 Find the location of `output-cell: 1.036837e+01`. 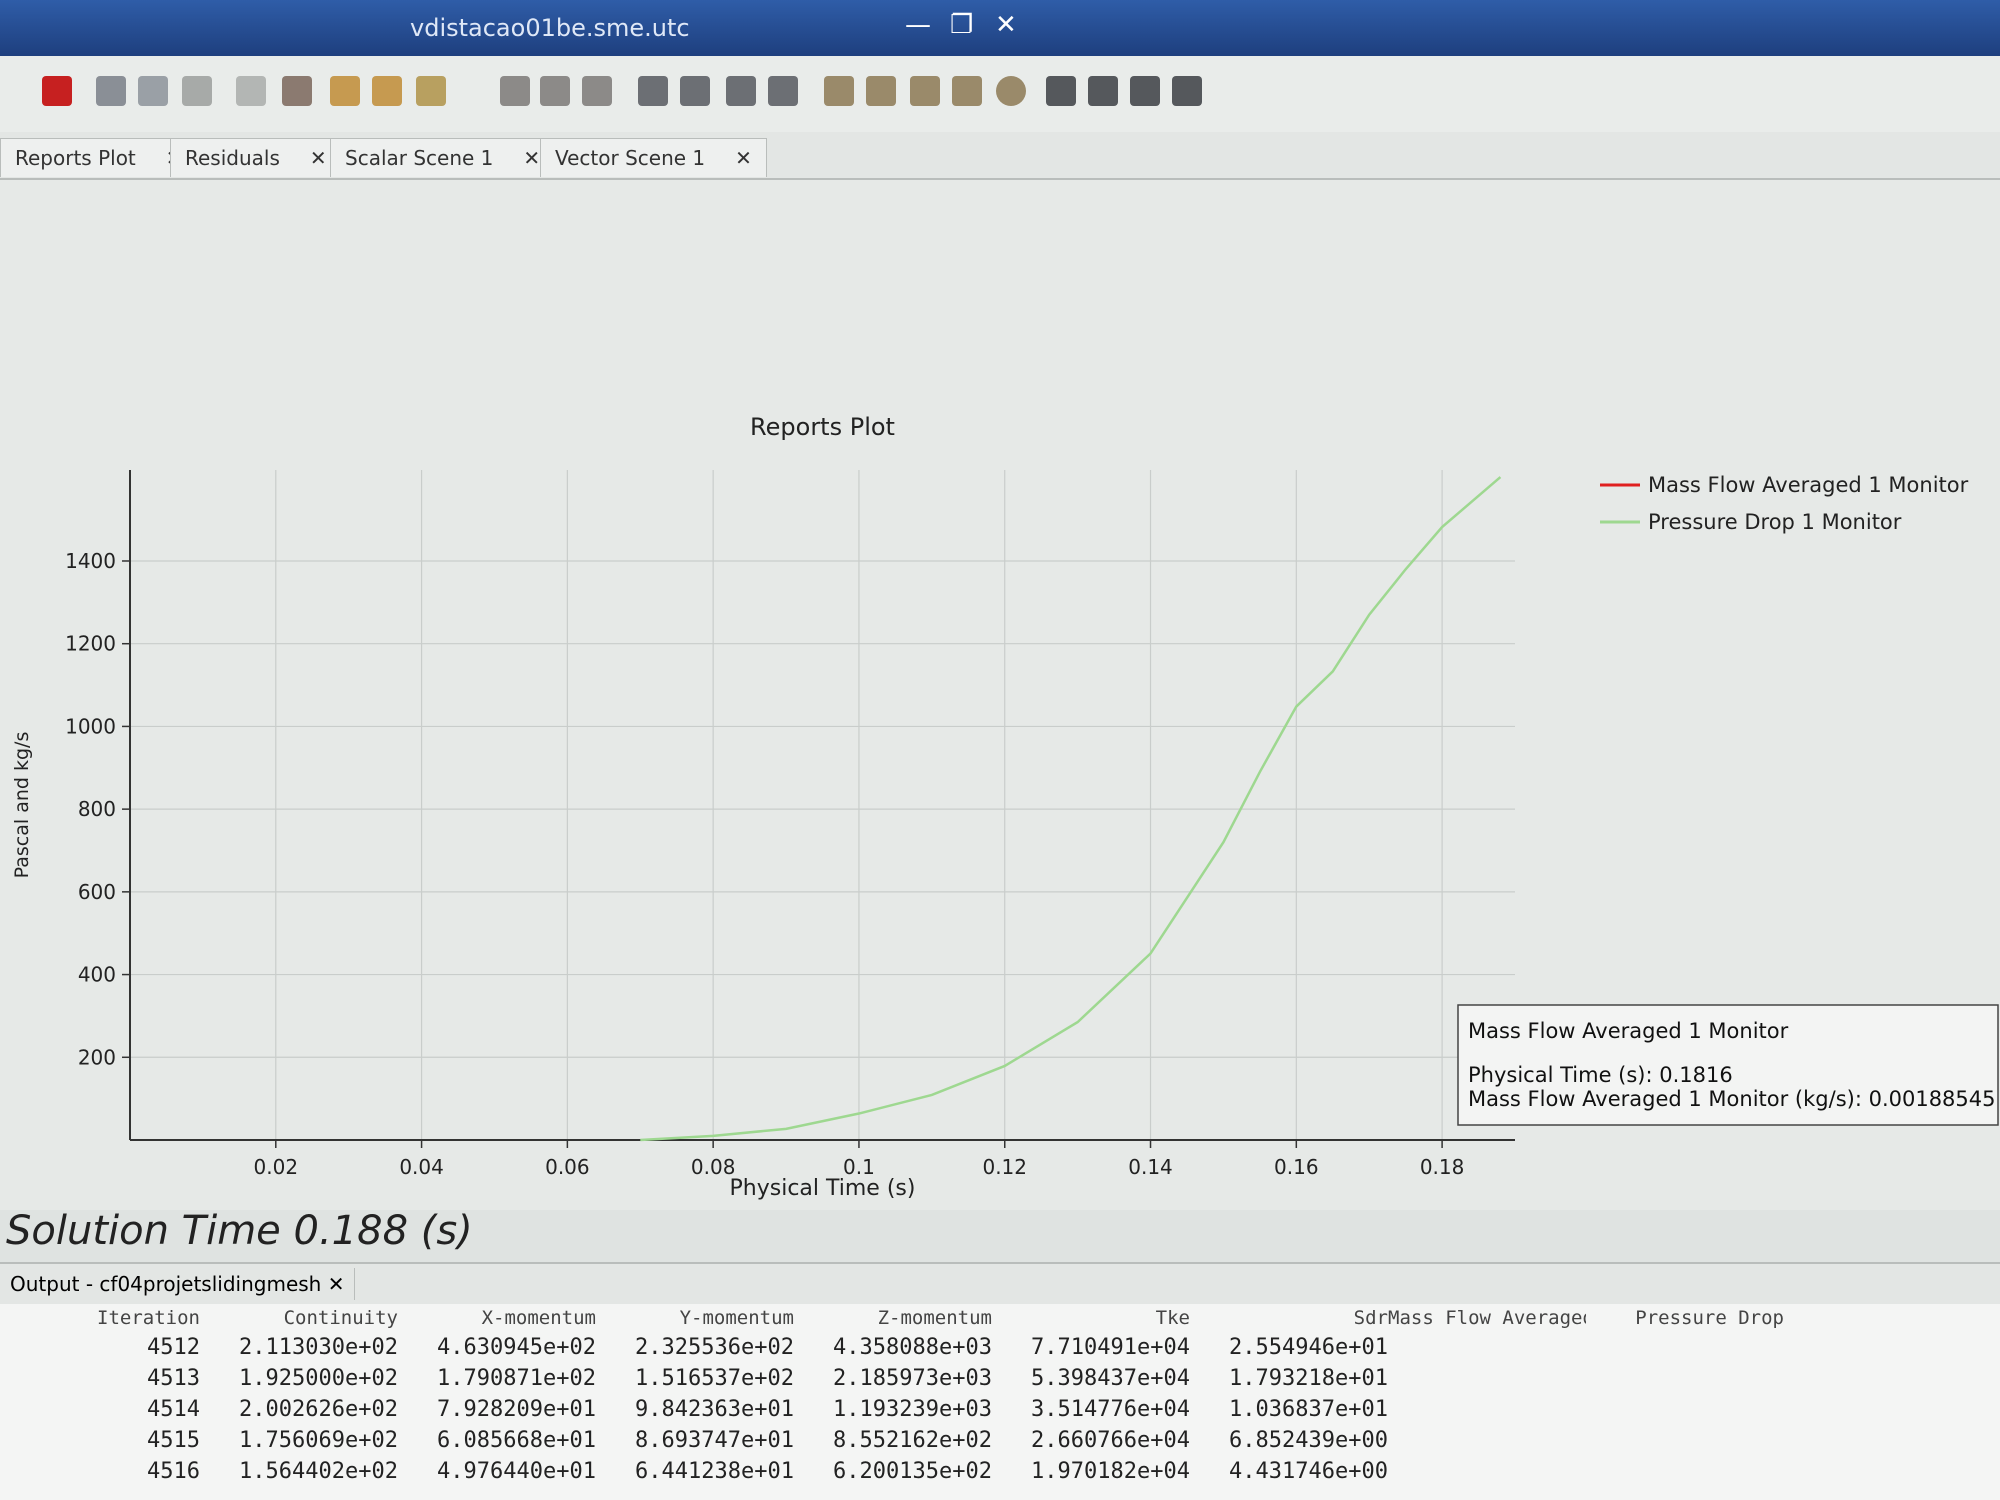

output-cell: 1.036837e+01 is located at coordinates (1308, 1409).